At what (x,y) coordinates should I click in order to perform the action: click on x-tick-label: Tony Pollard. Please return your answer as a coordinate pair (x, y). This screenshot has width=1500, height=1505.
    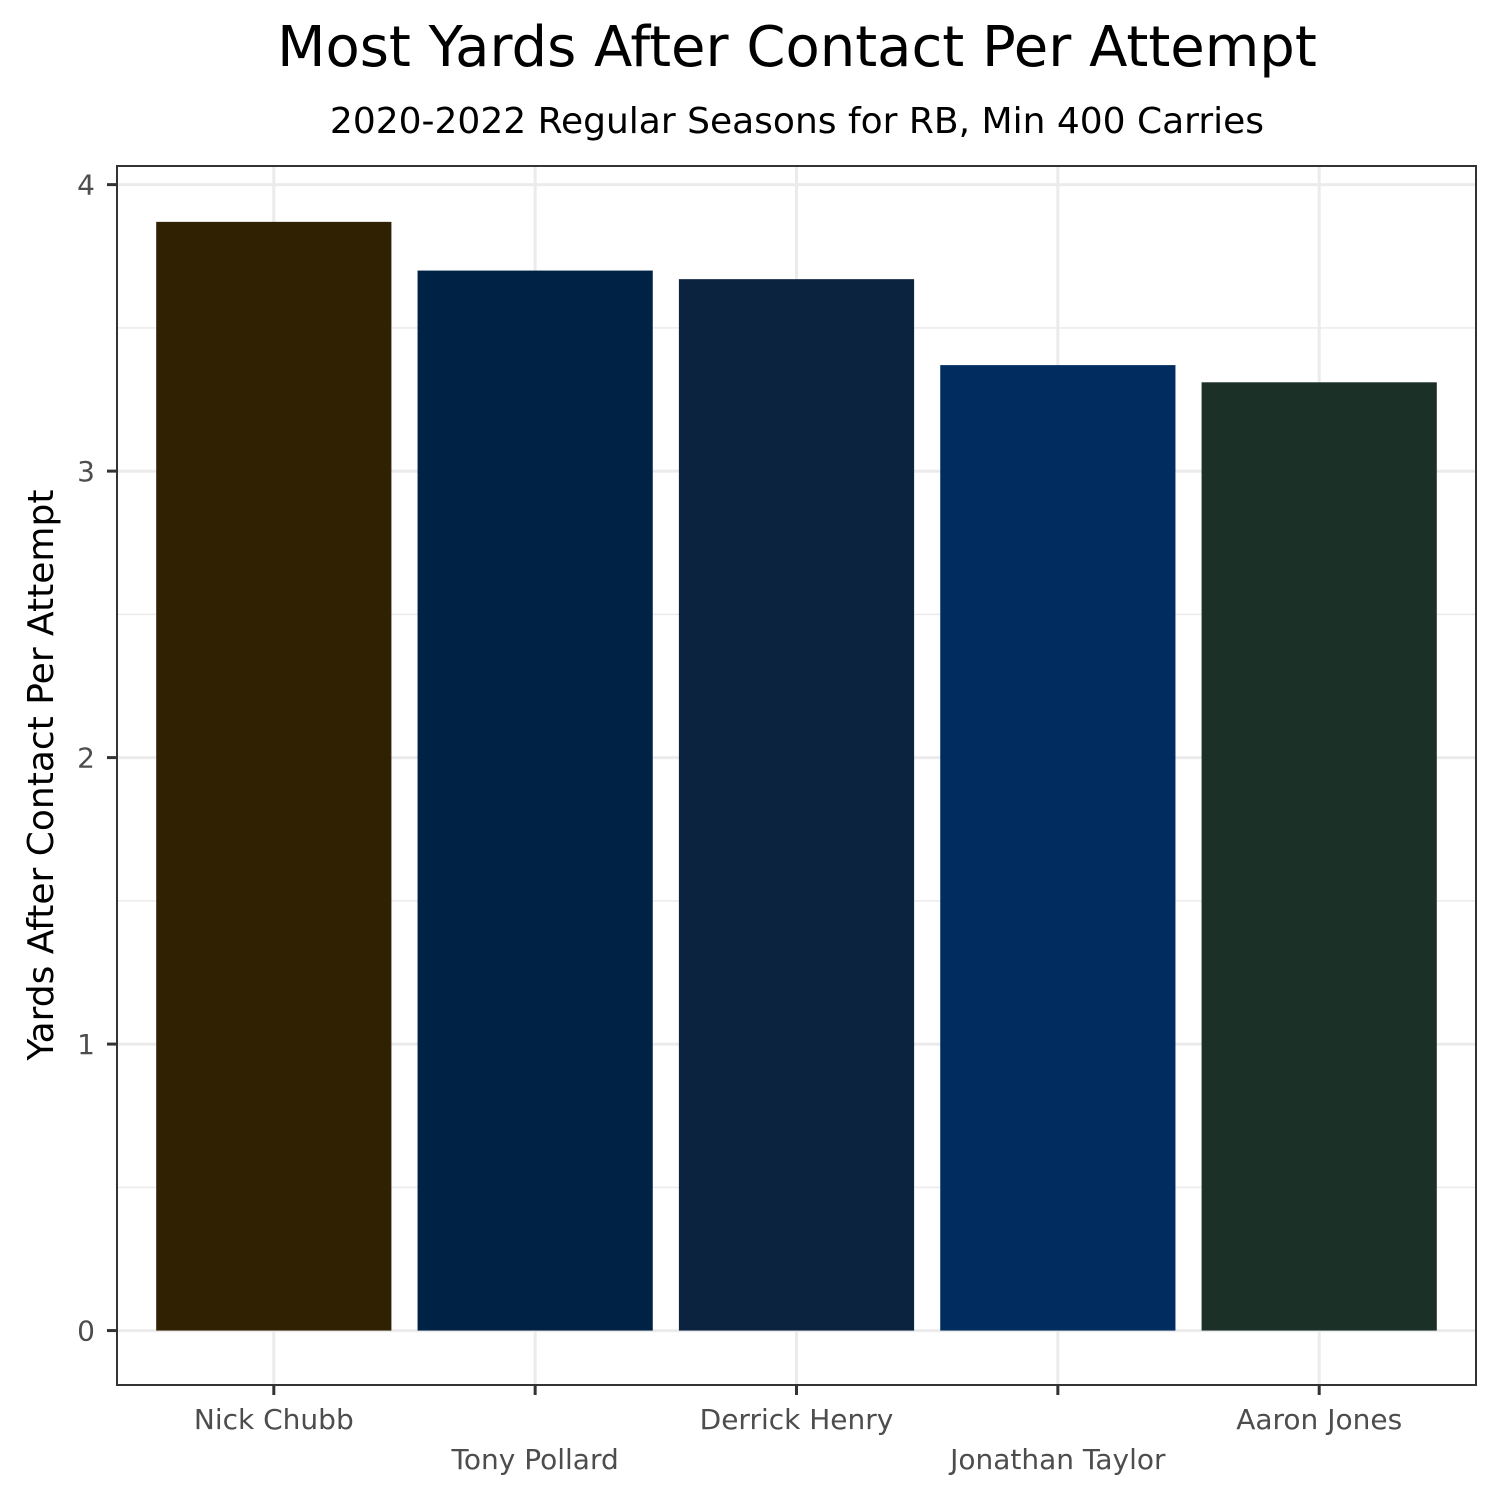
    Looking at the image, I should click on (535, 1459).